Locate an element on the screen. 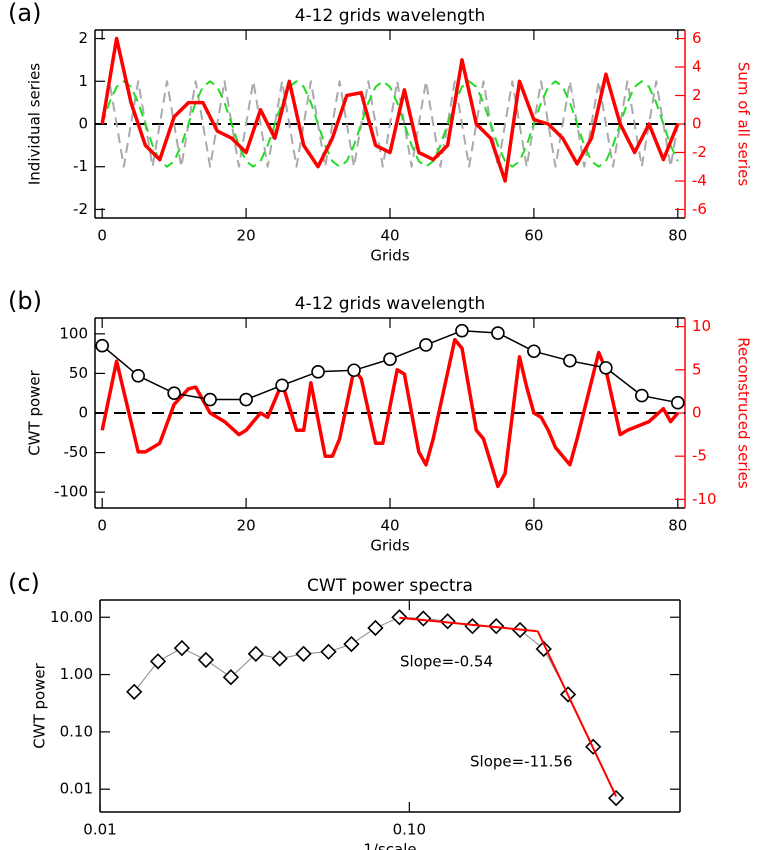 The height and width of the screenshot is (850, 761). x-tick-label: 0.10 is located at coordinates (409, 830).